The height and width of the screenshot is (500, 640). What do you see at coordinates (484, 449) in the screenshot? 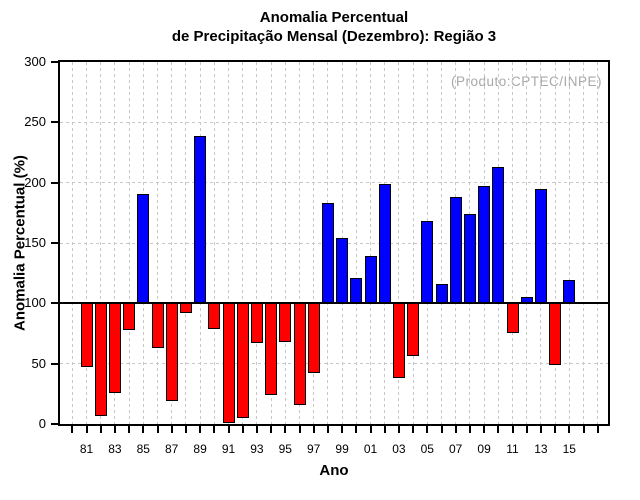
I see `x-tick-label: 09` at bounding box center [484, 449].